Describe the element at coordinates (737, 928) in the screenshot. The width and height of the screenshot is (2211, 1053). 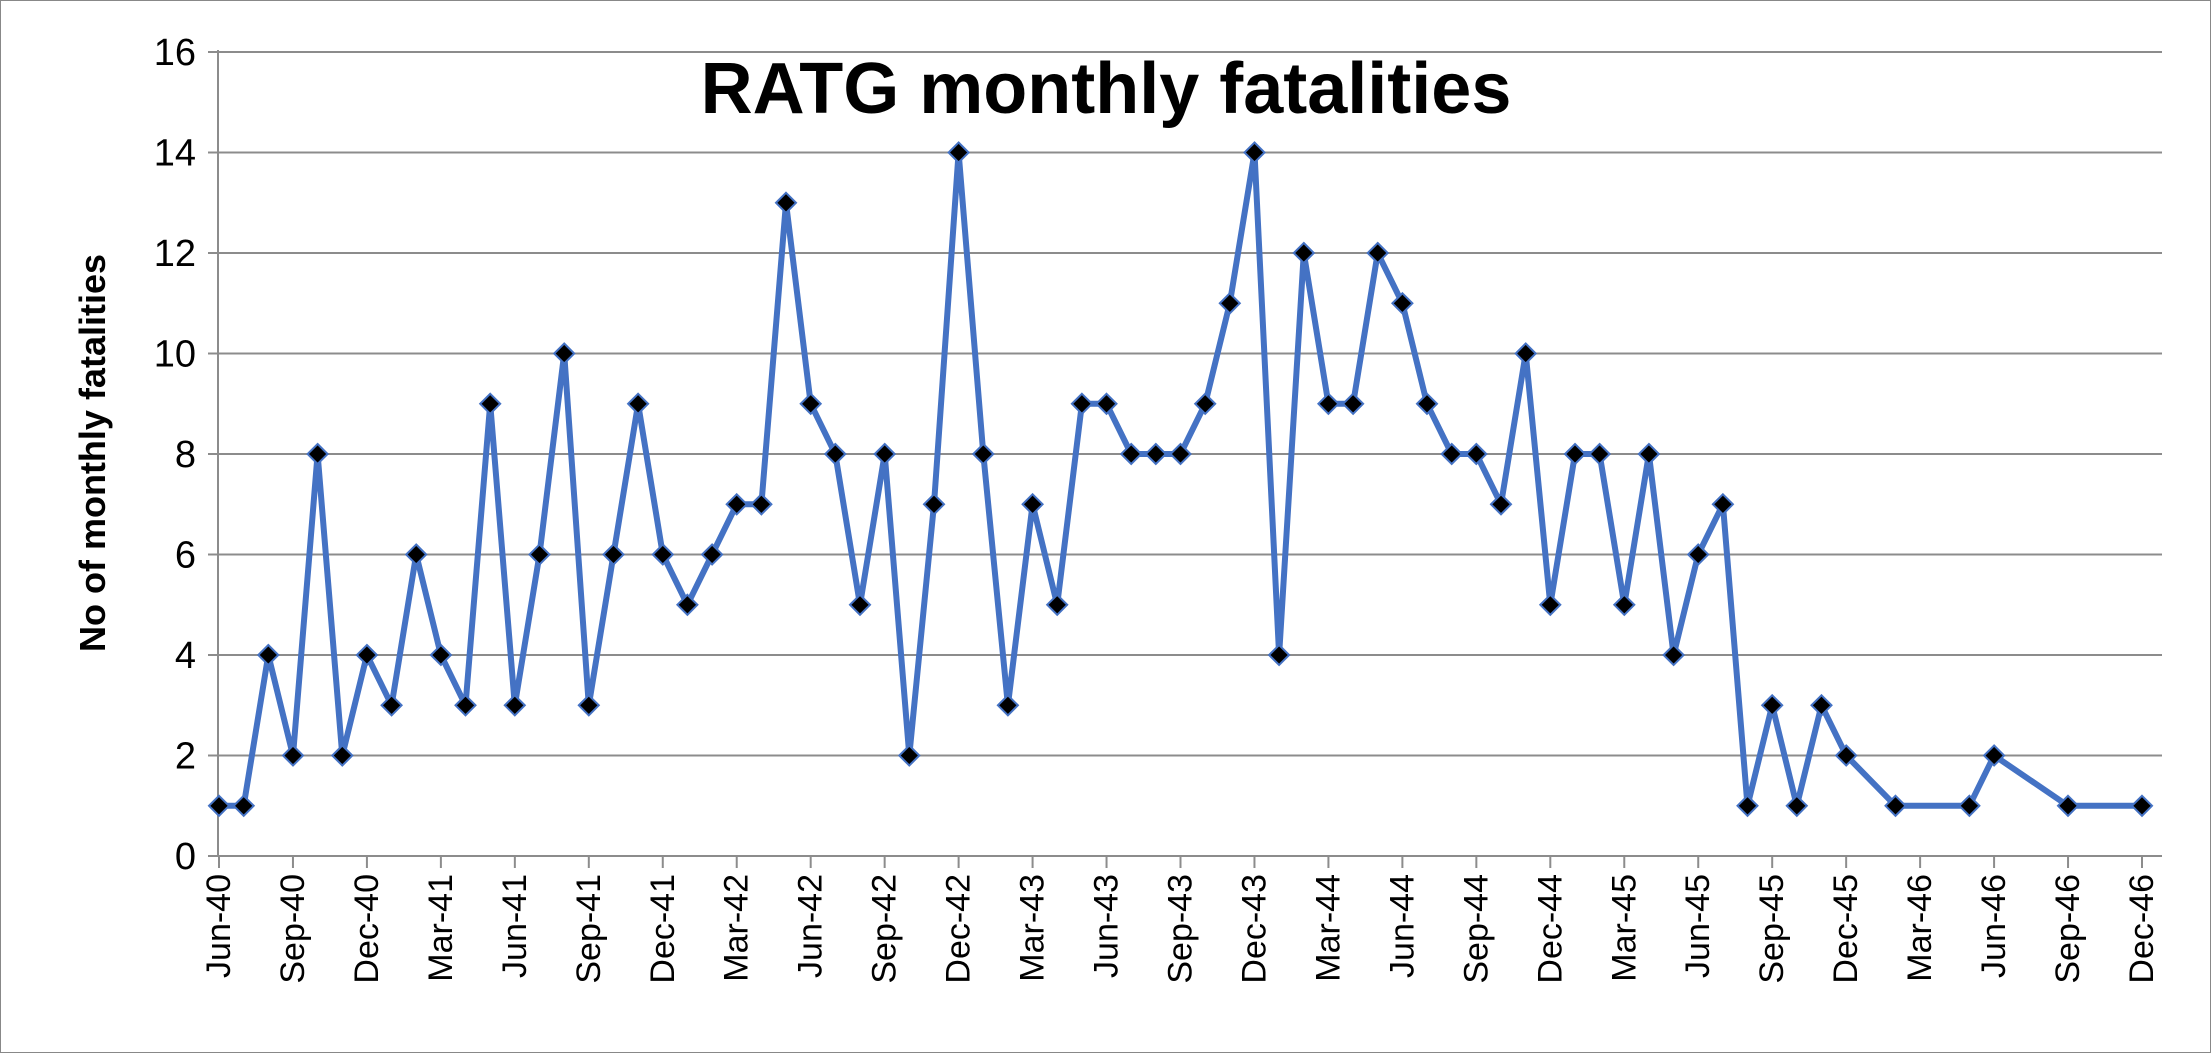
I see `x-tick-label: Mar-42` at that location.